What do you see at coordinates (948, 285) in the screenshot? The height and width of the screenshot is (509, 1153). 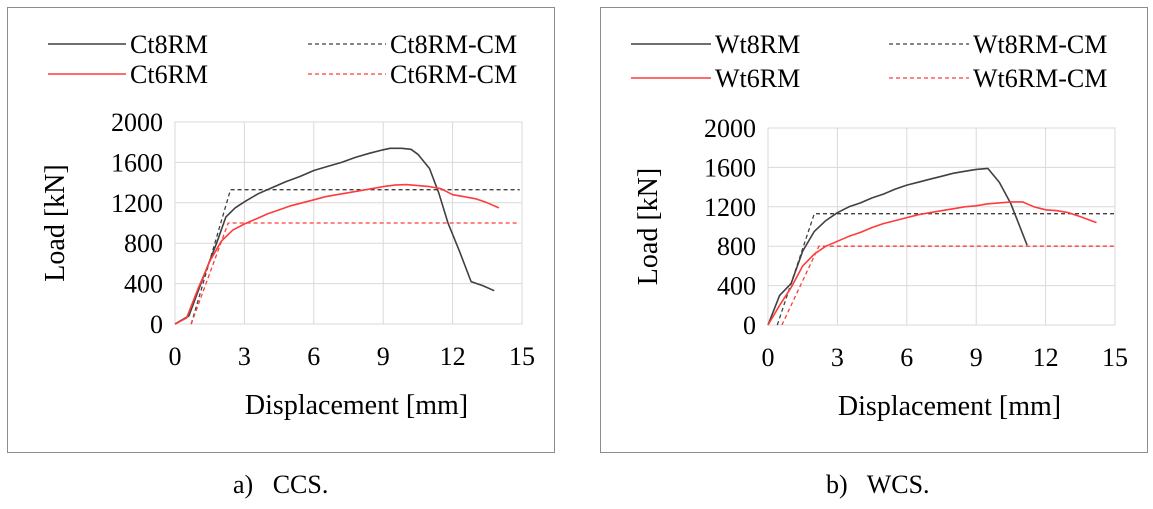 I see `series-line-wt6rm-cm` at bounding box center [948, 285].